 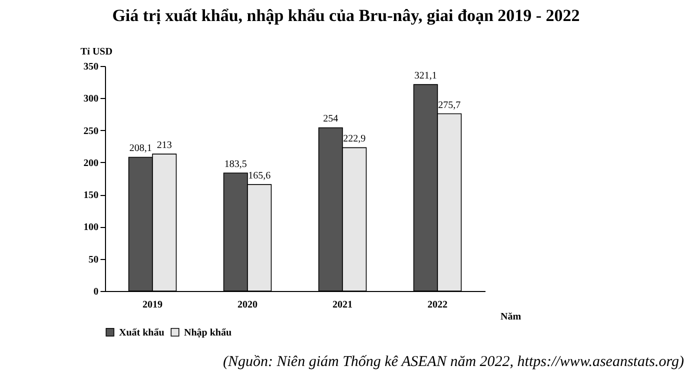 I want to click on y-tick-label: 300, so click(x=91, y=99).